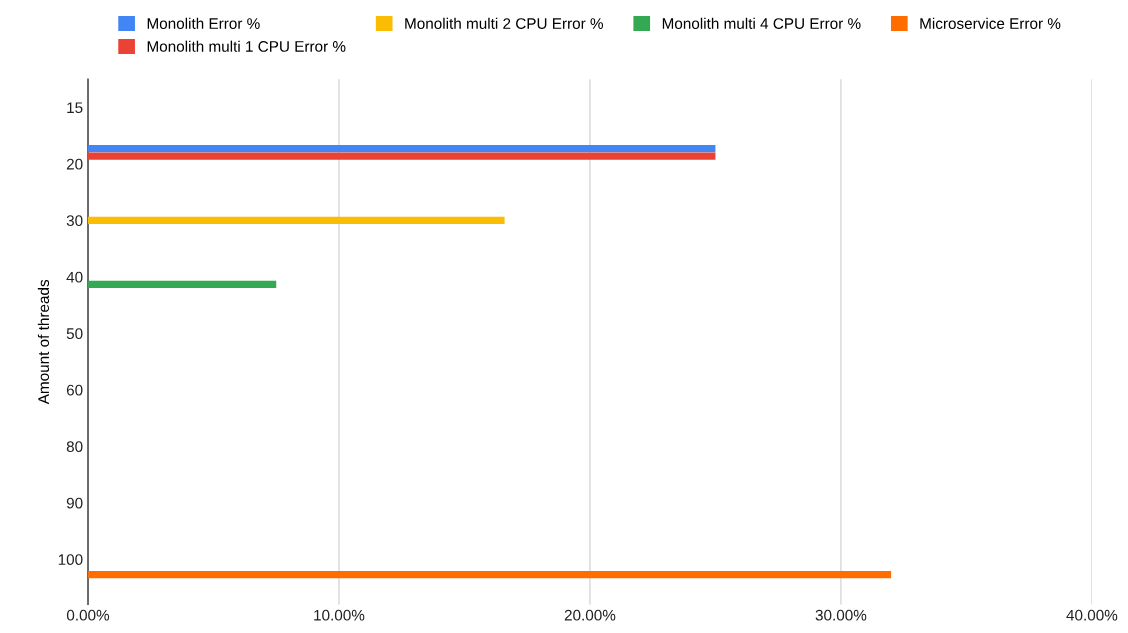 This screenshot has width=1128, height=633. I want to click on x-tick-label: 10.00%, so click(339, 615).